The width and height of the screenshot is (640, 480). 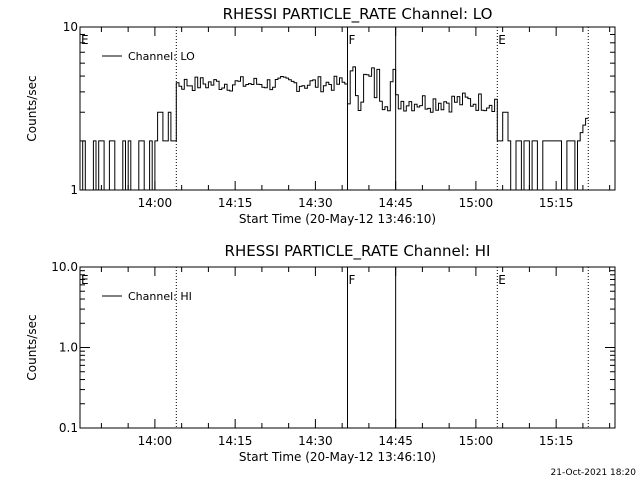 What do you see at coordinates (358, 251) in the screenshot?
I see `chart-title: RHESSI PARTICLE_RATE Channel: HI` at bounding box center [358, 251].